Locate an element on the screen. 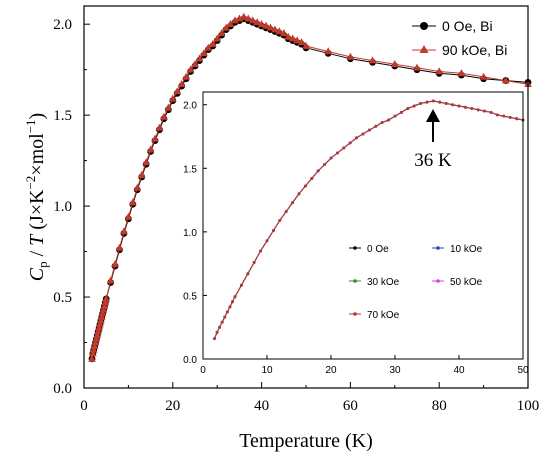  main-legend-marker is located at coordinates (424, 49).